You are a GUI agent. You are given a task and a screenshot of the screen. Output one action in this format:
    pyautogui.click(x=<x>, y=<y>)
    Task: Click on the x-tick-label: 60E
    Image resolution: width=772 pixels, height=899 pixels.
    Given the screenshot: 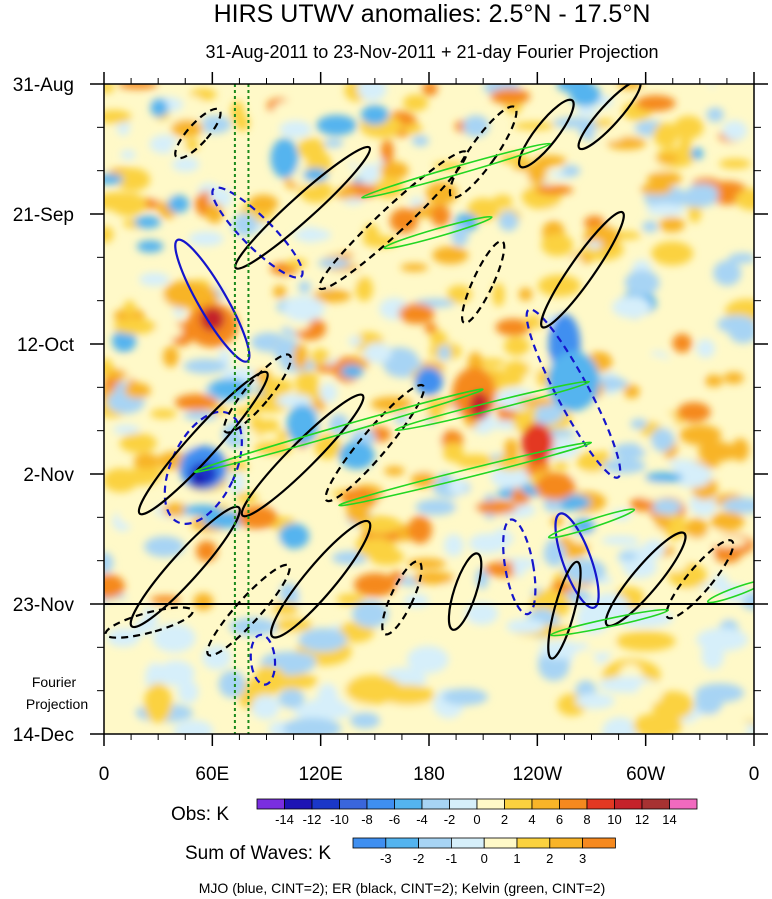 What is the action you would take?
    pyautogui.click(x=212, y=774)
    